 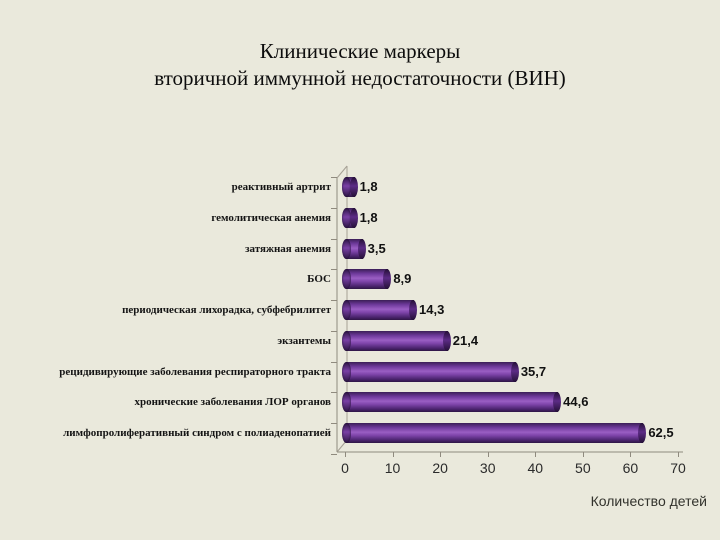 I want to click on bar-category-label: экзантемы, so click(x=304, y=340).